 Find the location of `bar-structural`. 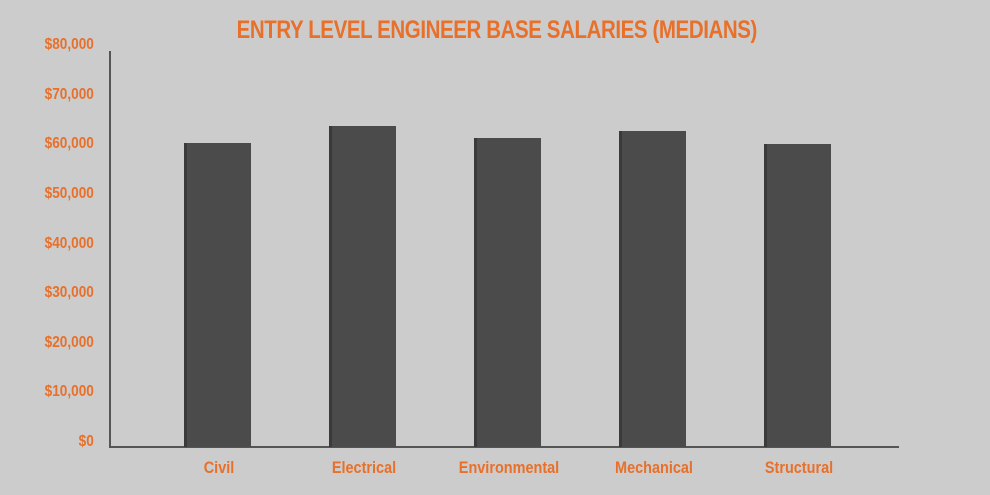

bar-structural is located at coordinates (799, 295).